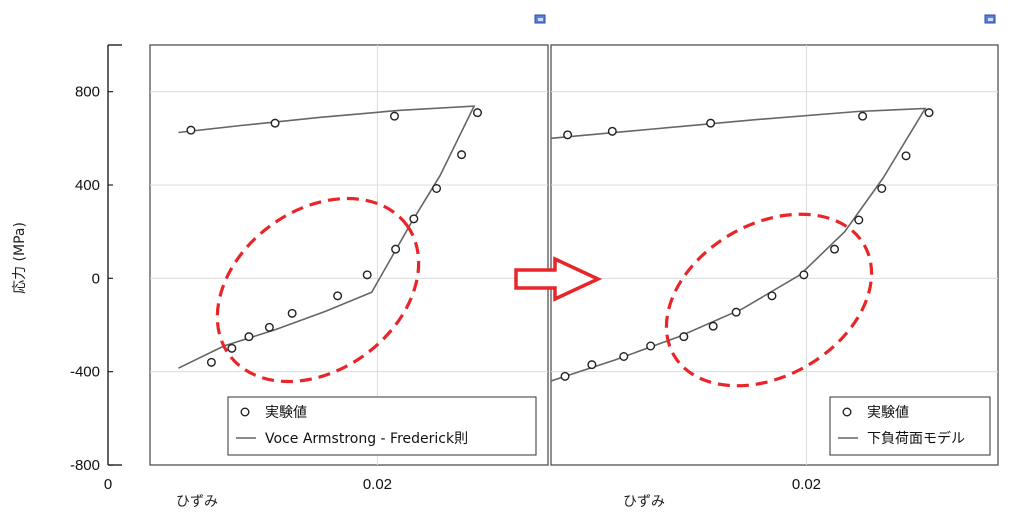  What do you see at coordinates (916, 438) in the screenshot?
I see `legend-label: 下負荷面モデル` at bounding box center [916, 438].